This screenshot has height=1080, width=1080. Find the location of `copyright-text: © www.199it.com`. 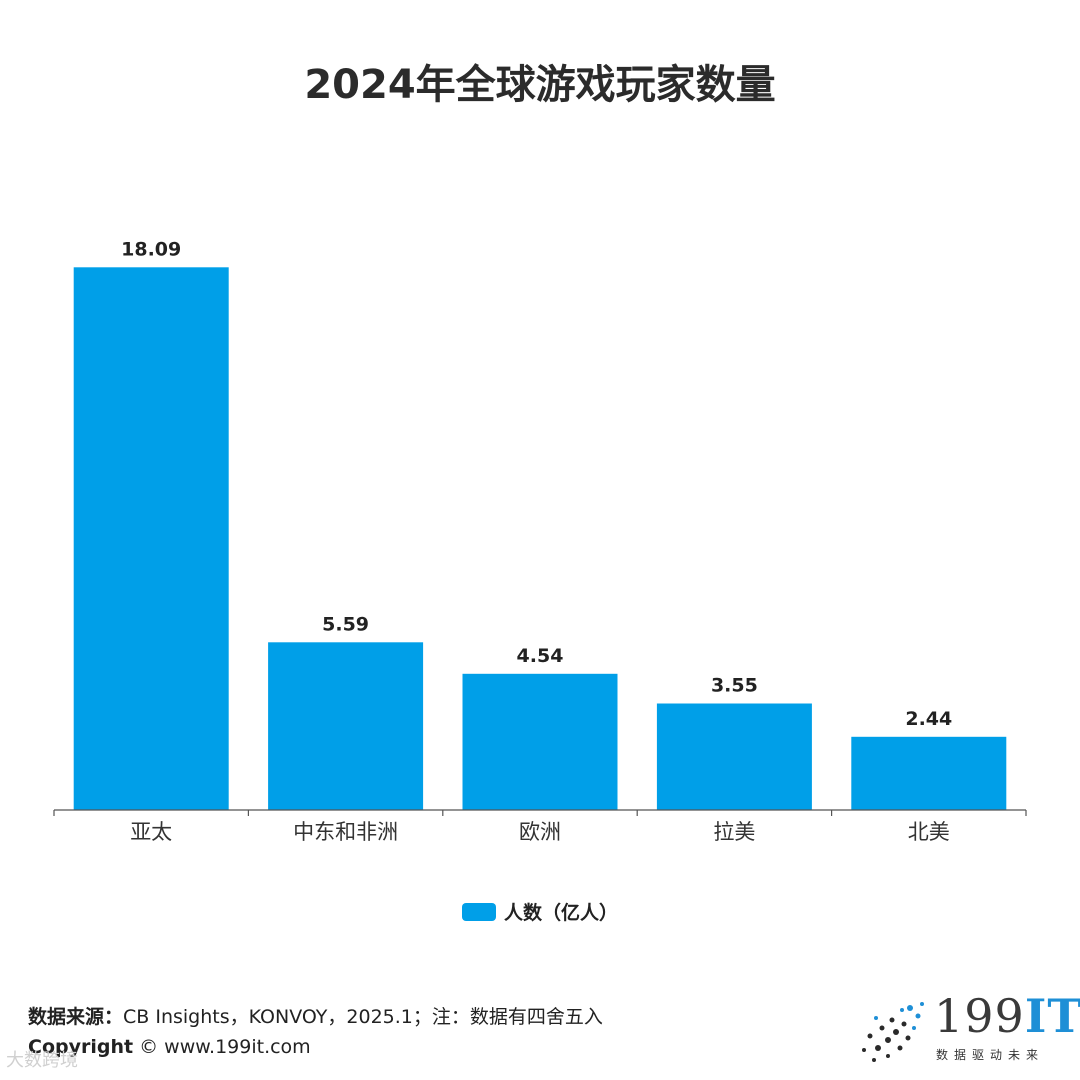

copyright-text: © www.199it.com is located at coordinates (222, 1047).